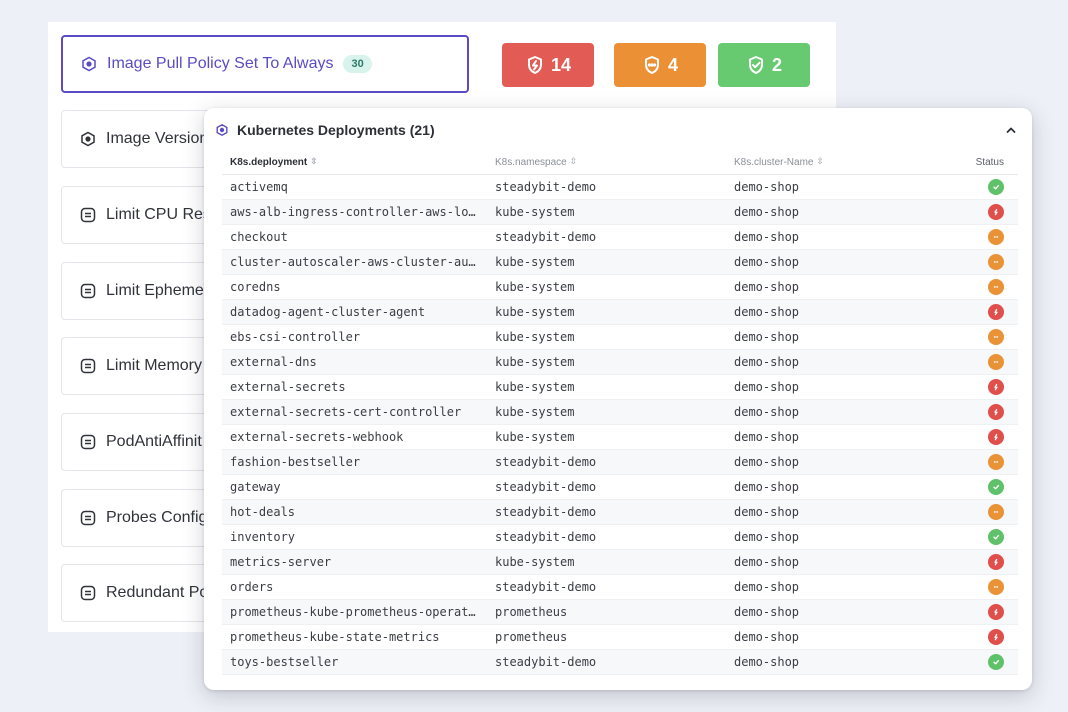  I want to click on cell-deployment: fashion-bestseller, so click(354, 462).